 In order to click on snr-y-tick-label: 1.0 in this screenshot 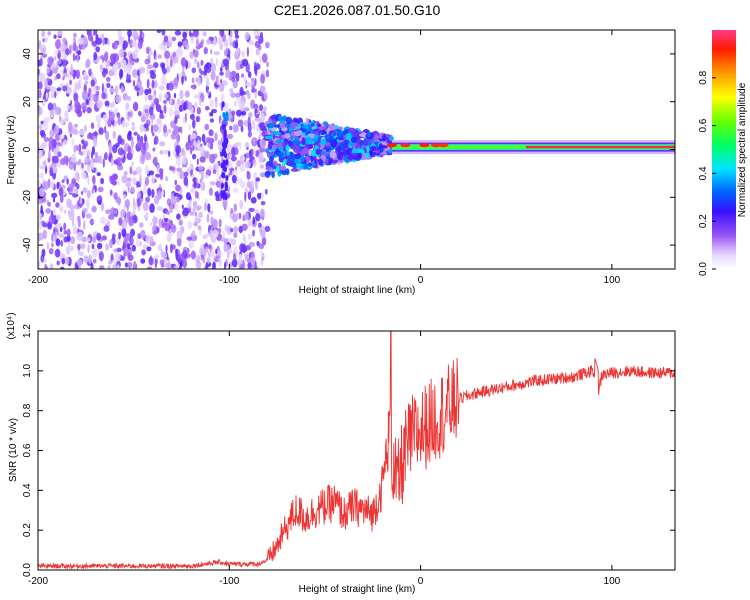, I will do `click(27, 370)`.